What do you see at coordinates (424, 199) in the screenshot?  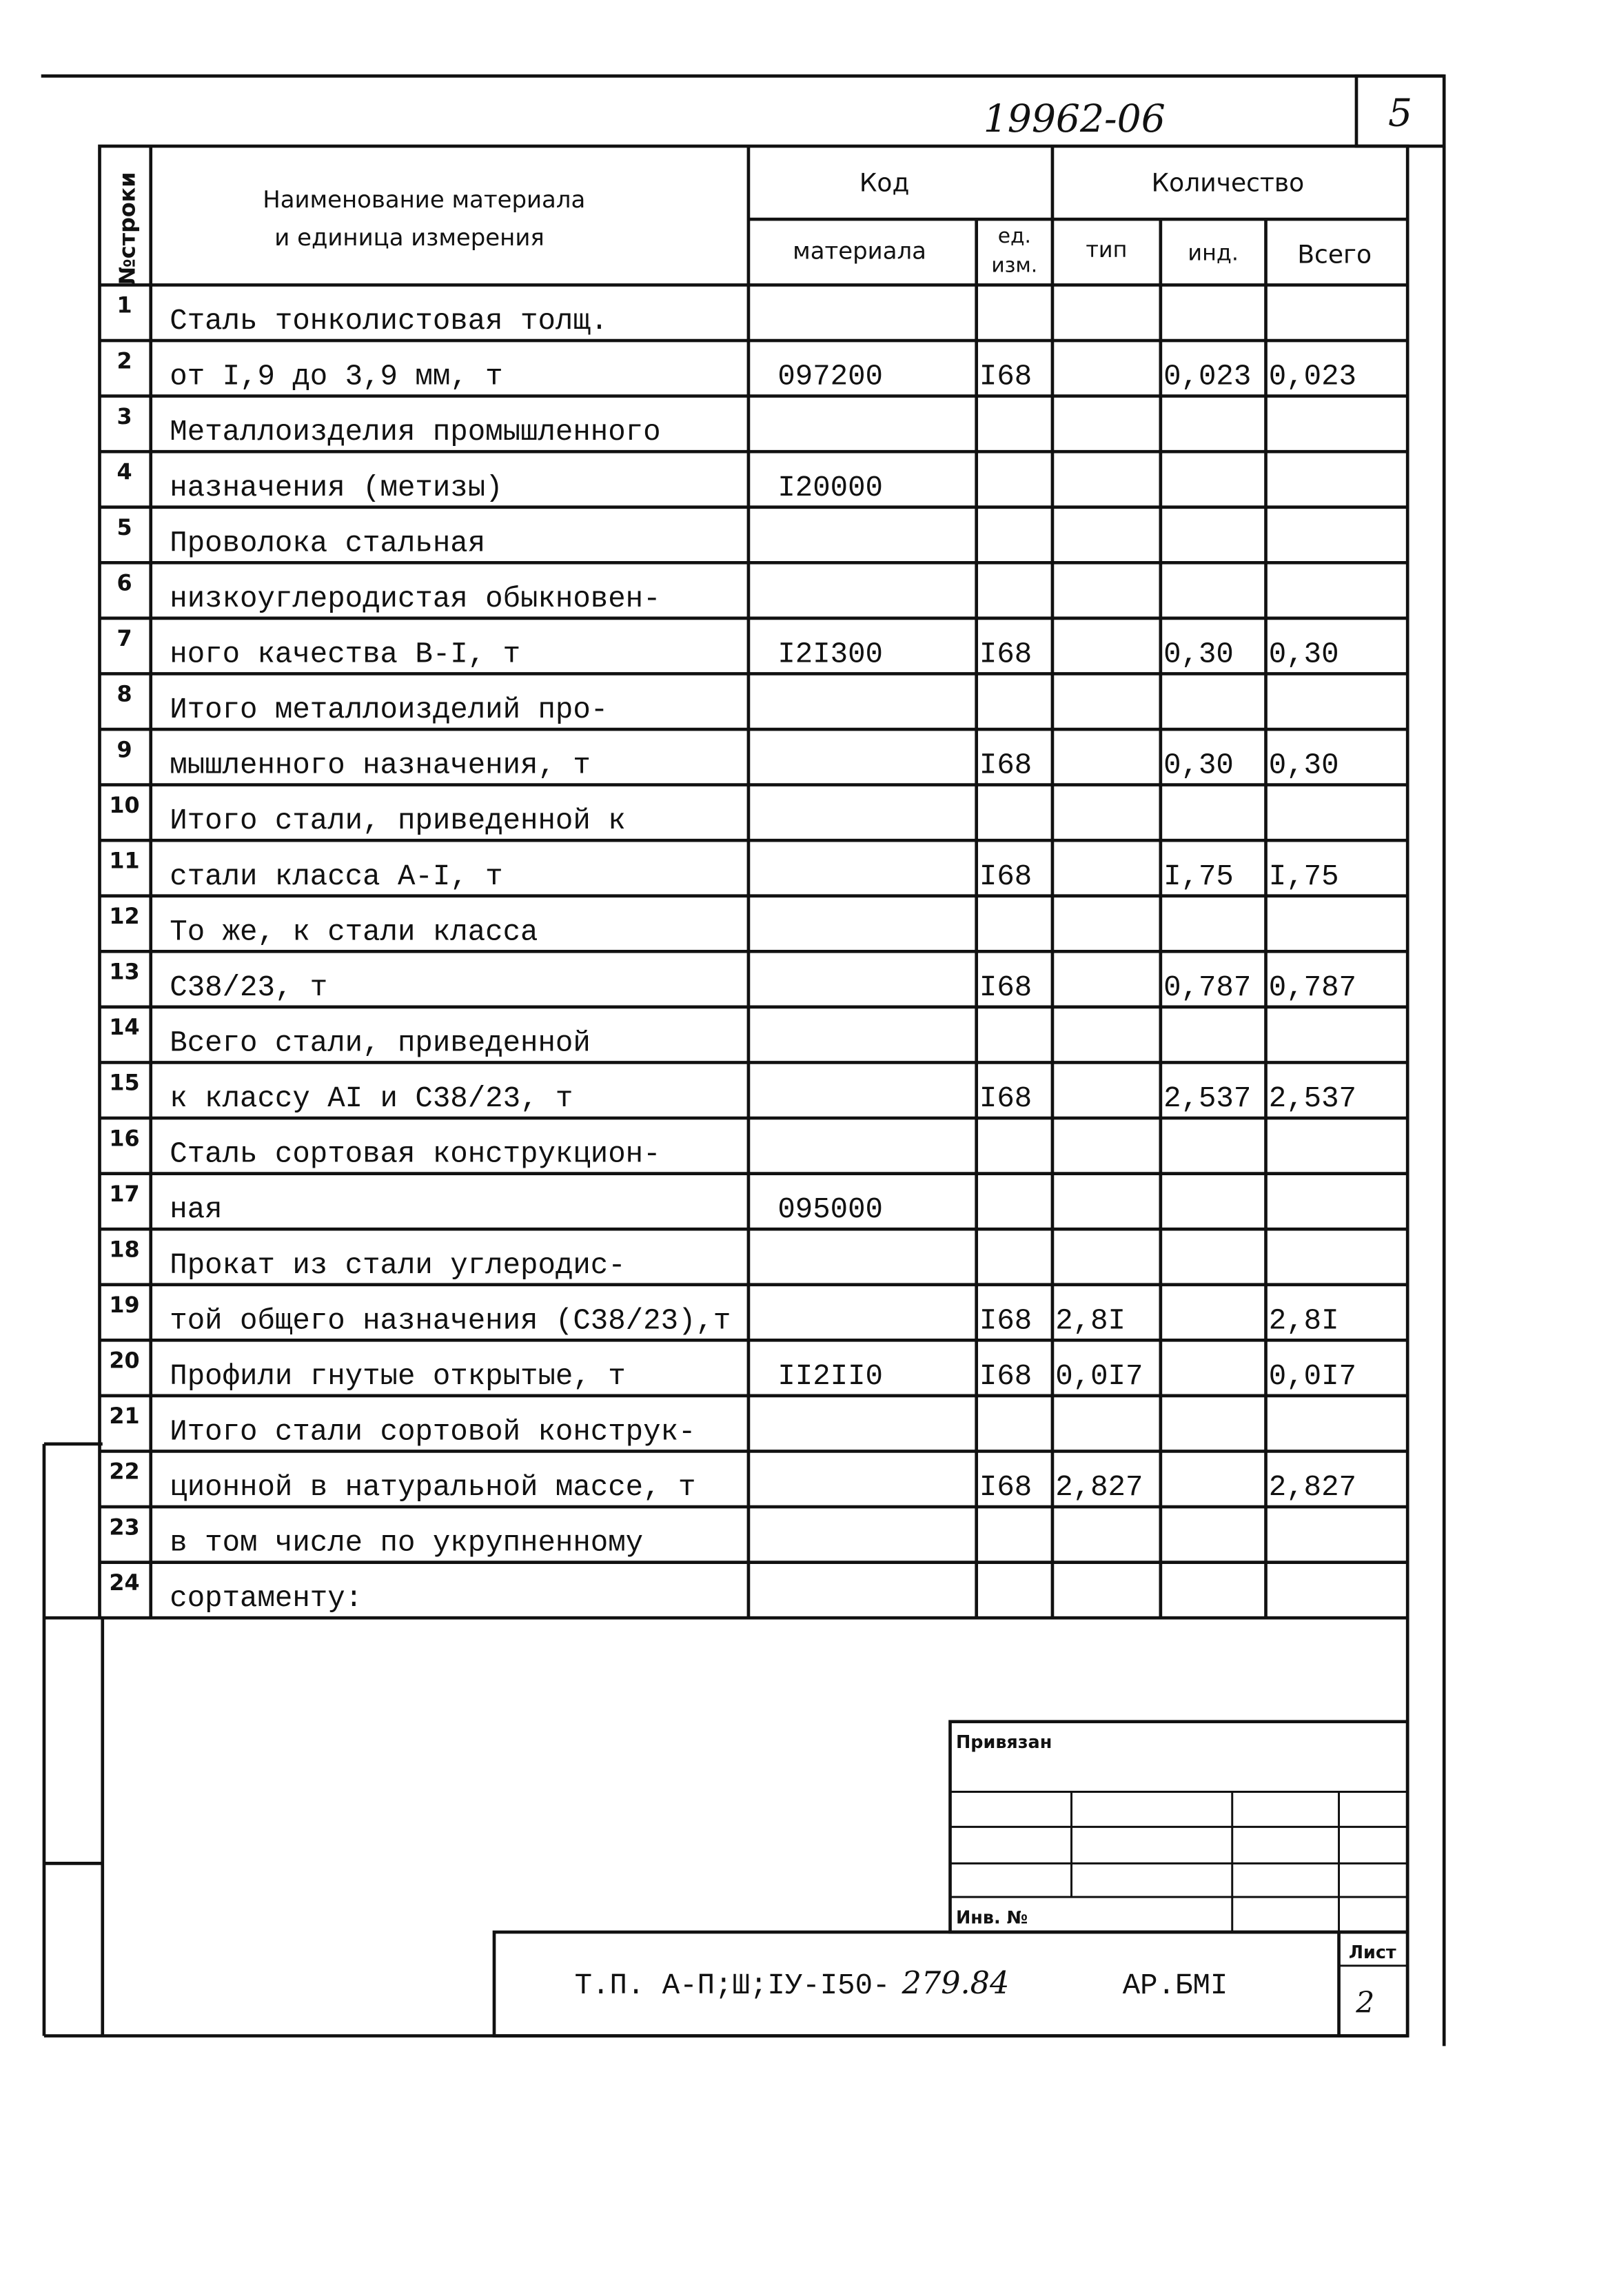 I see `header-name-line1: Наименование материала` at bounding box center [424, 199].